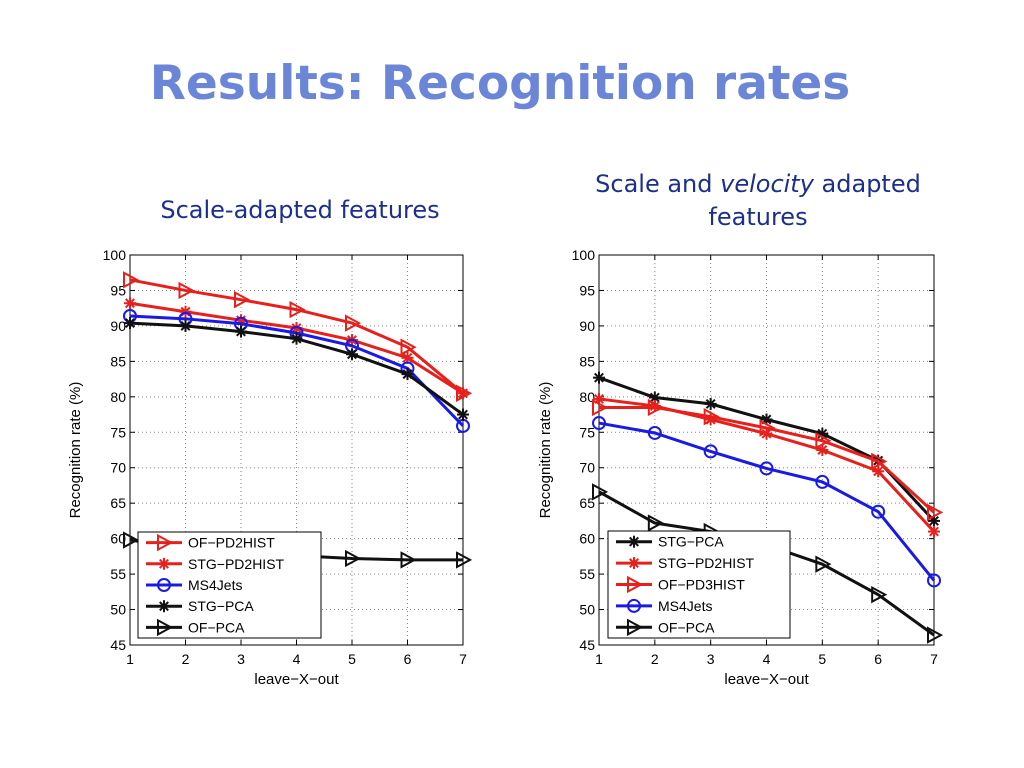  What do you see at coordinates (500, 83) in the screenshot?
I see `slide-title: Results: Recognition rates` at bounding box center [500, 83].